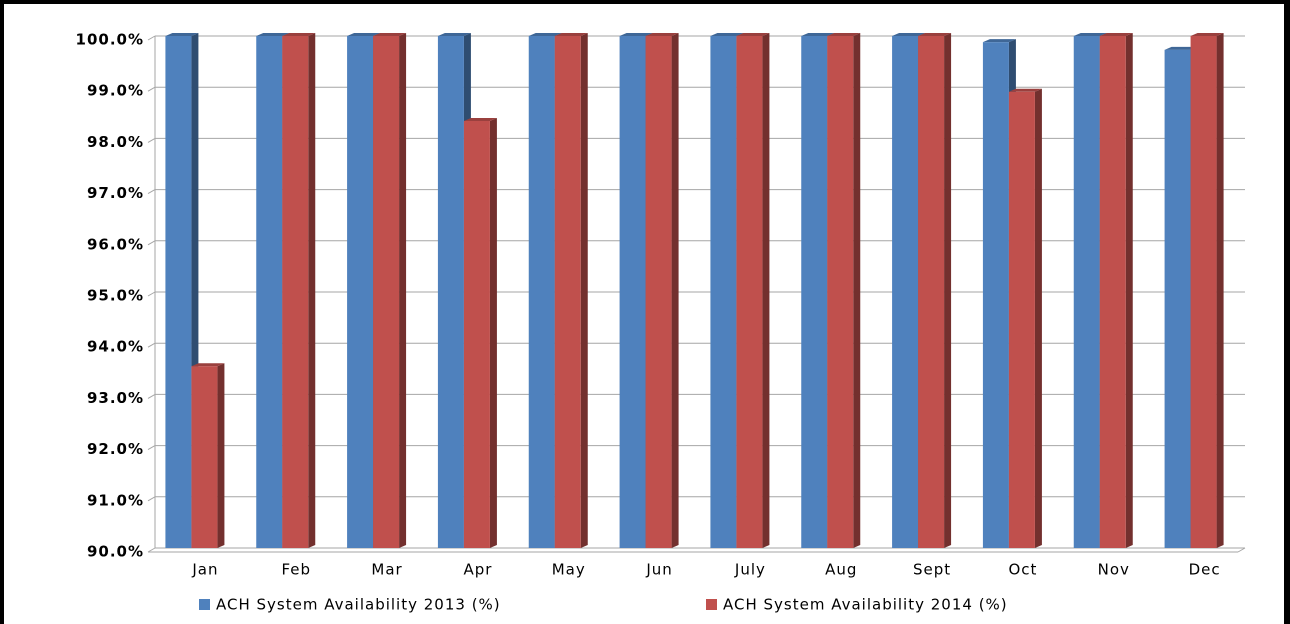 The height and width of the screenshot is (624, 1290). What do you see at coordinates (1022, 570) in the screenshot?
I see `x-tick-label: Oct` at bounding box center [1022, 570].